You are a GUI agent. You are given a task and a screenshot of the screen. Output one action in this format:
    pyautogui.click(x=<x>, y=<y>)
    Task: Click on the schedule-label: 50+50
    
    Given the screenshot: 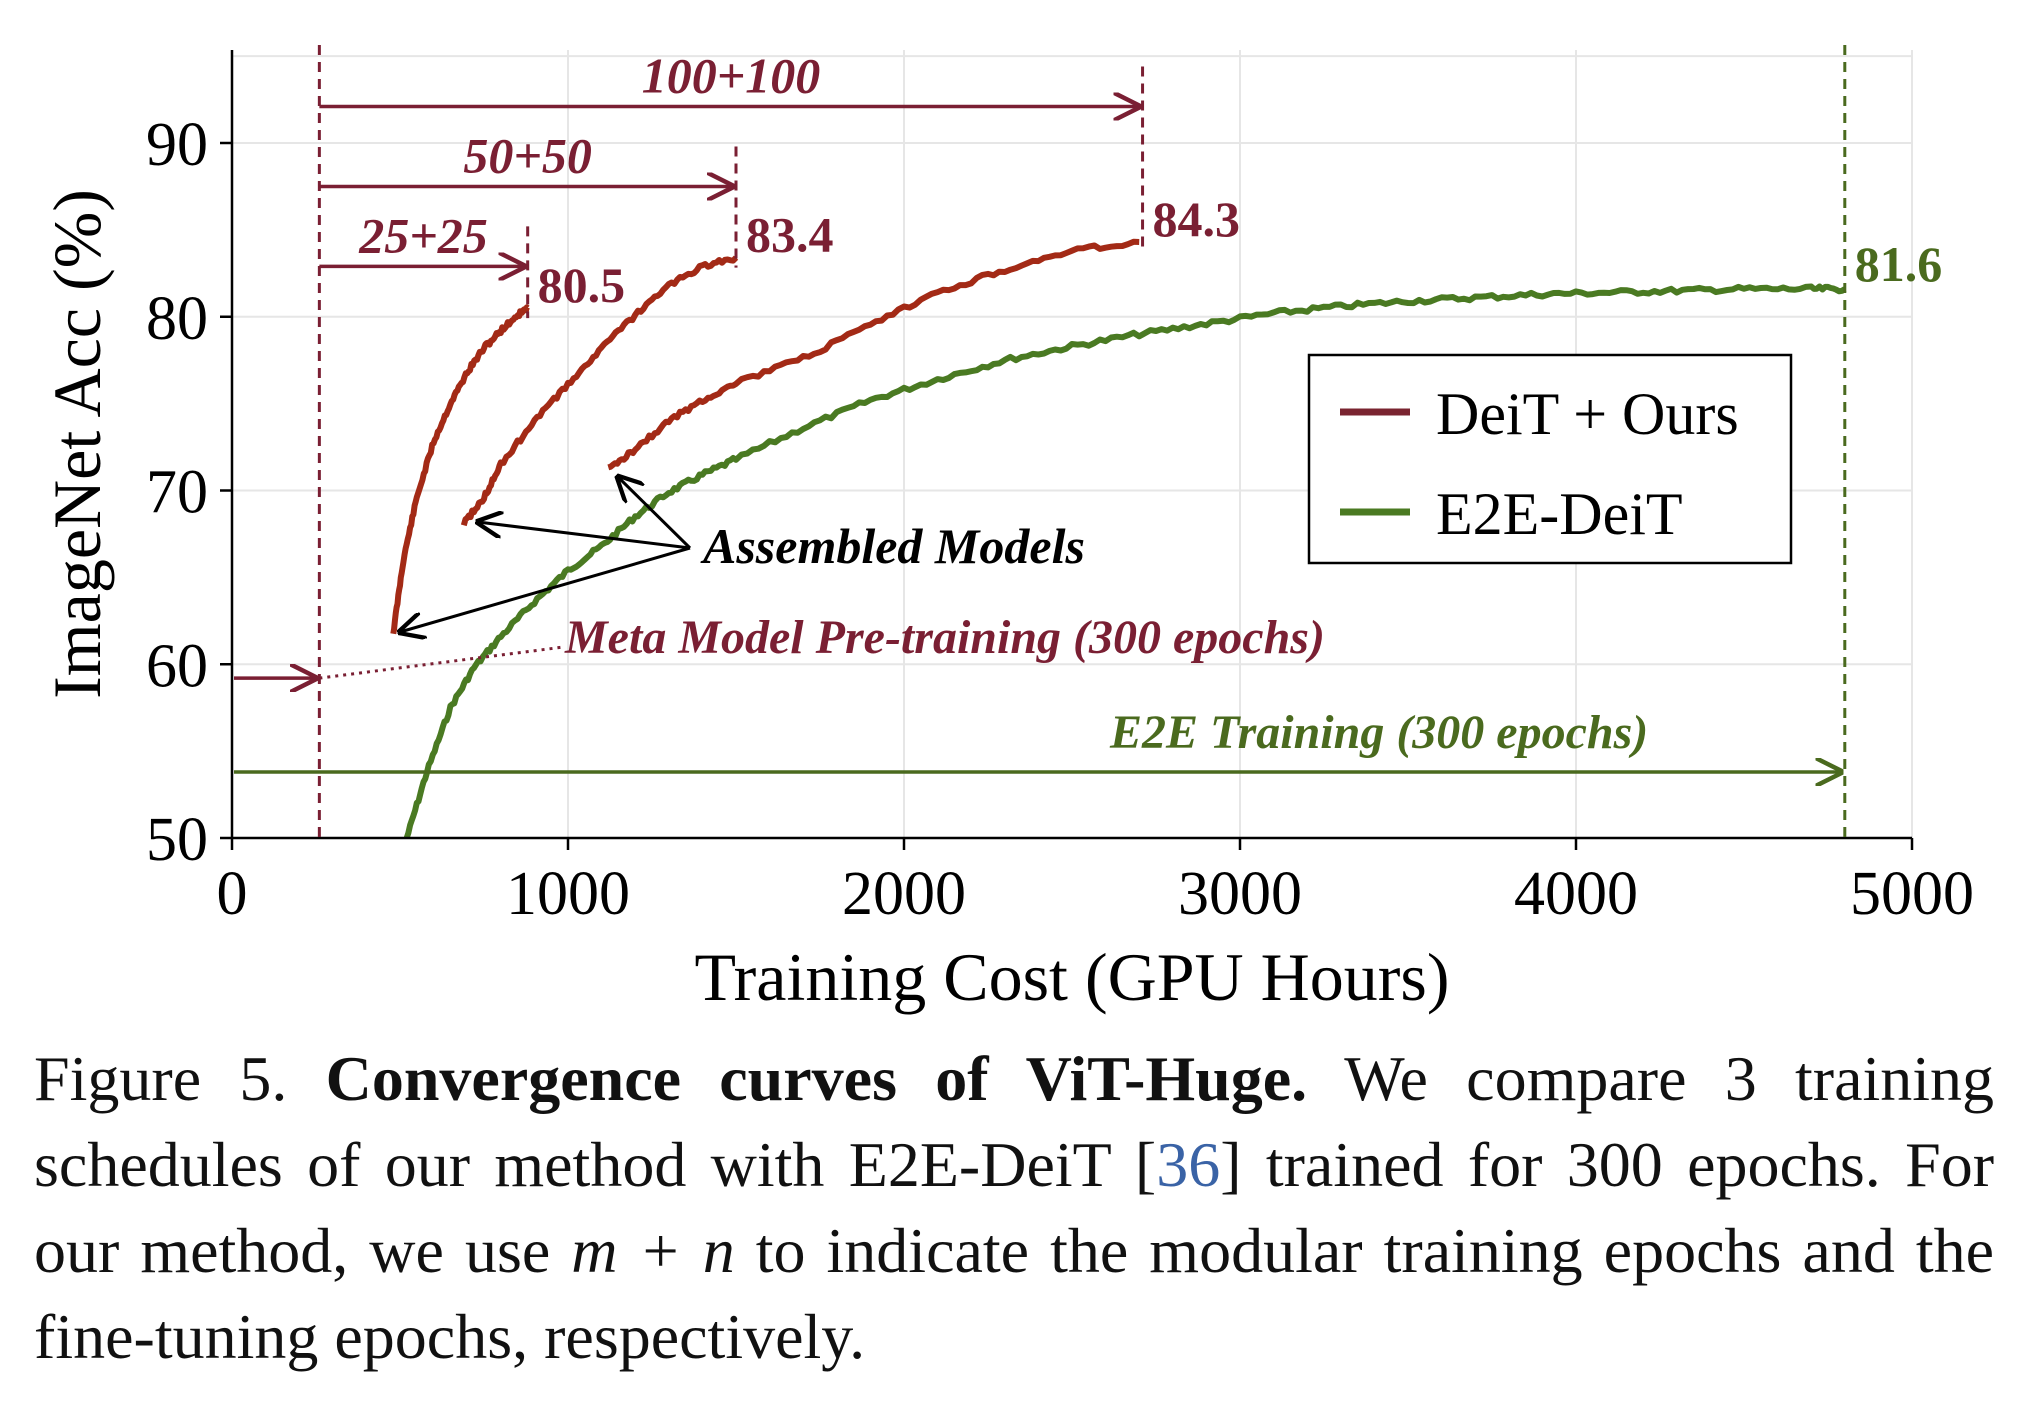 What is the action you would take?
    pyautogui.click(x=527, y=155)
    